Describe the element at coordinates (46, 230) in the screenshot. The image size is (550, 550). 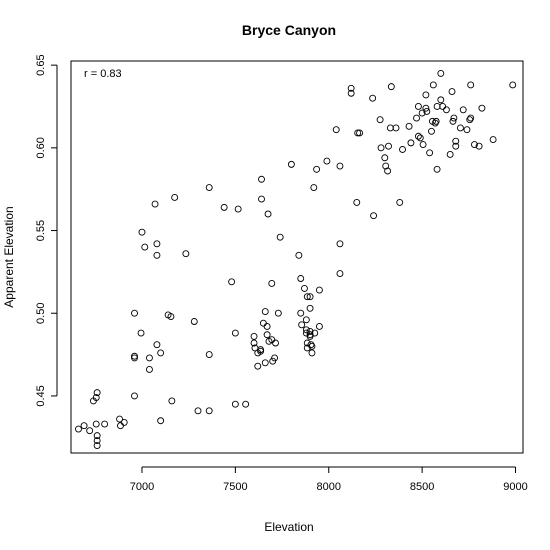
I see `y-axis: 0.45 0.50 0.55 0.60 0.65` at that location.